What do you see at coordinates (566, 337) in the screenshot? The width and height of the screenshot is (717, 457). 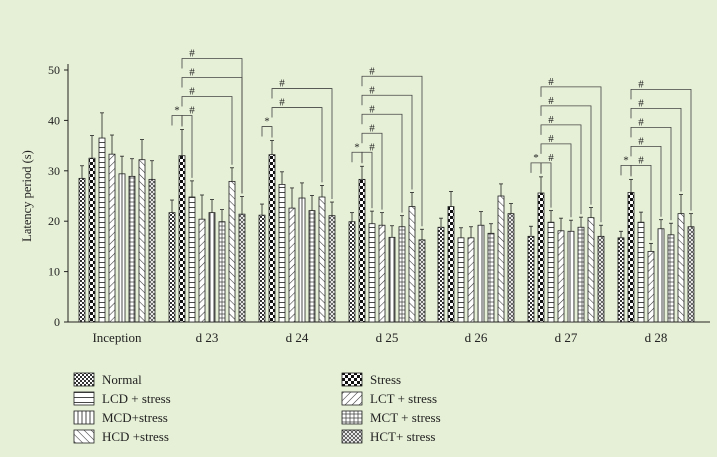 I see `category-label: d 27` at bounding box center [566, 337].